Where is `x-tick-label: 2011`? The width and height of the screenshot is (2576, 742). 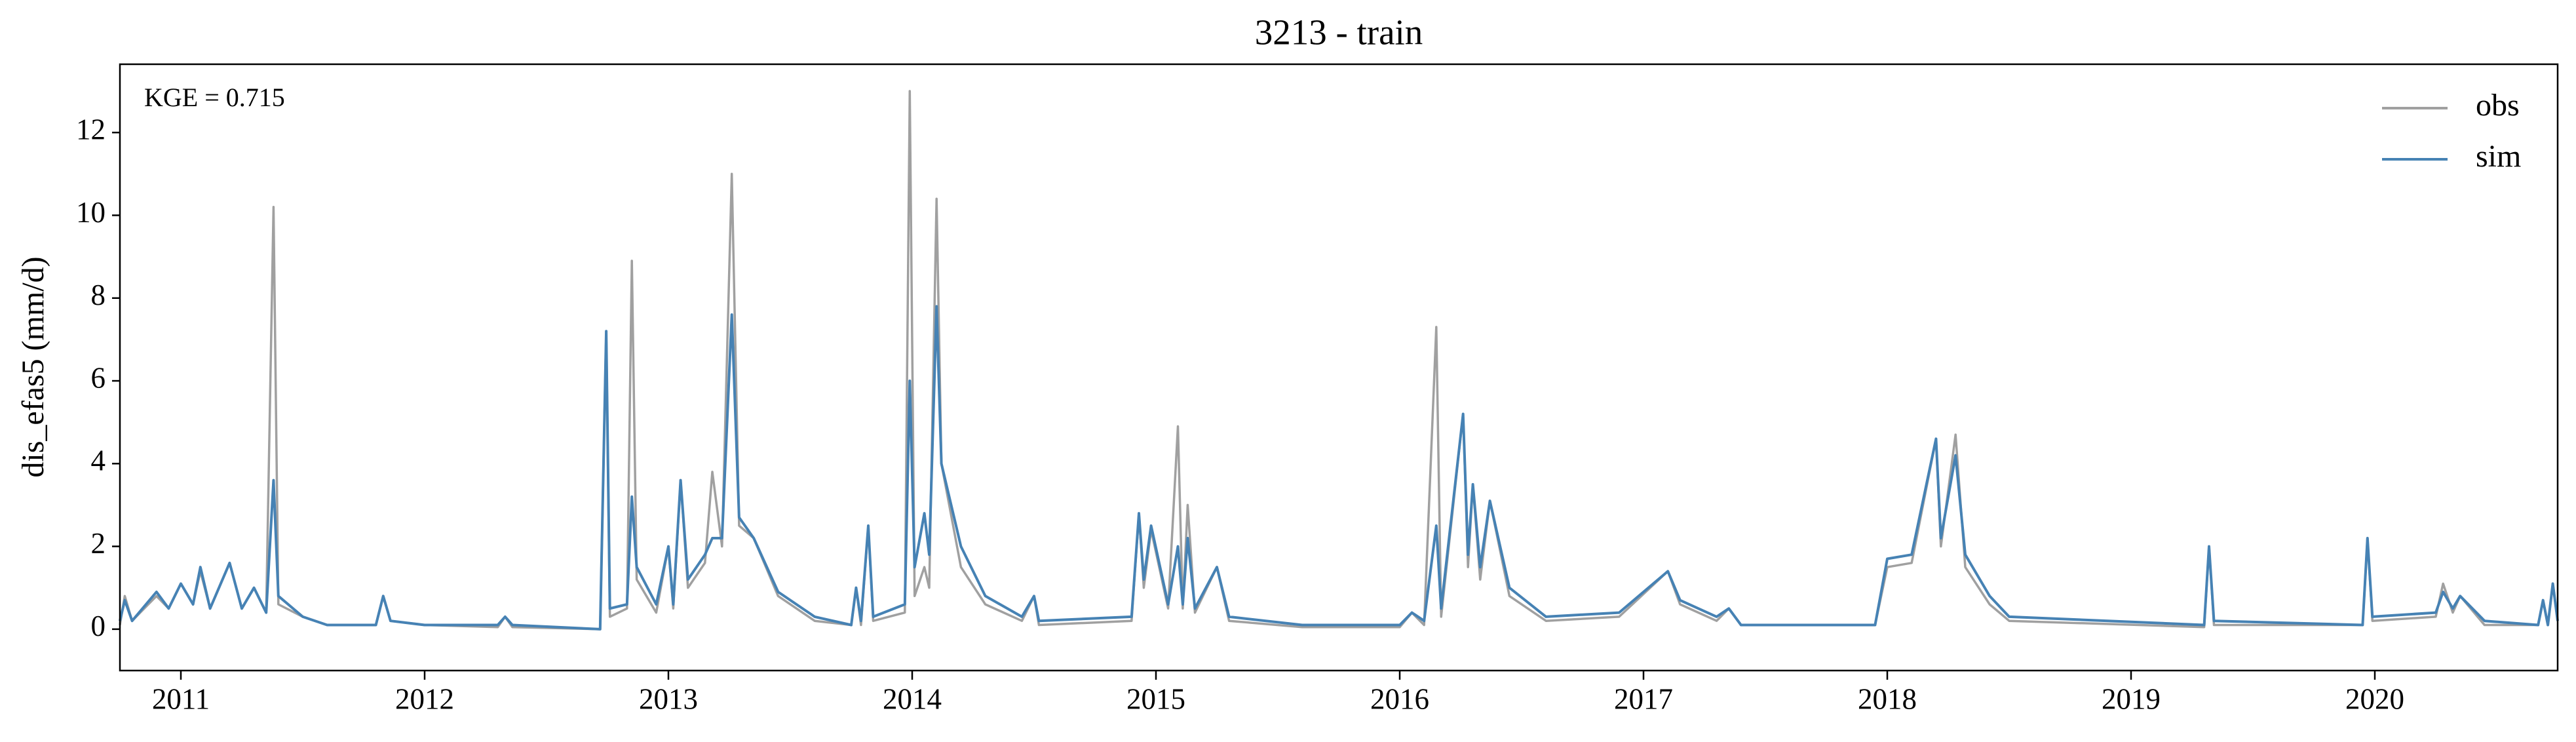 x-tick-label: 2011 is located at coordinates (181, 698).